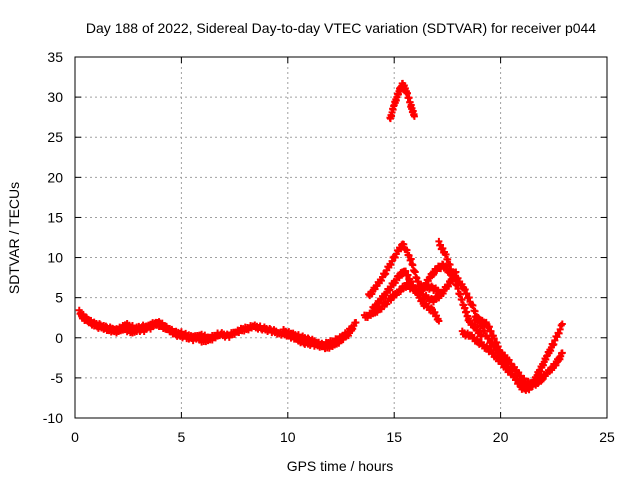  I want to click on x-axis-label: GPS time / hours, so click(340, 466).